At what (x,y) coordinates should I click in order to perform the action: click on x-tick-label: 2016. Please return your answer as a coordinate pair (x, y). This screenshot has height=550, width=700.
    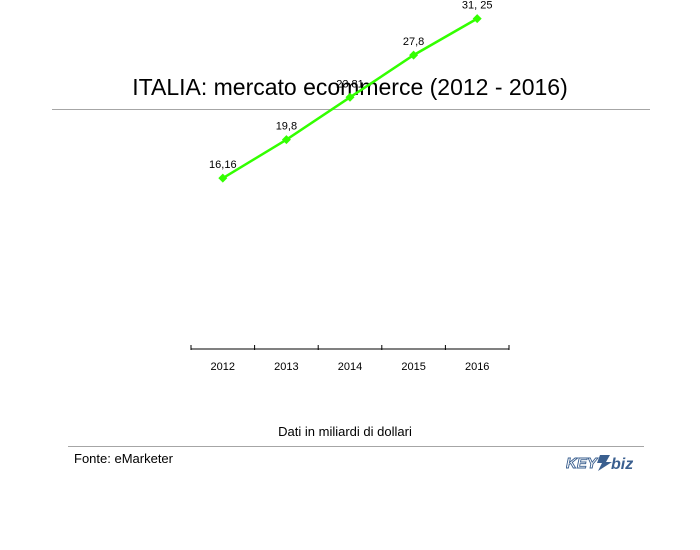
    Looking at the image, I should click on (477, 367).